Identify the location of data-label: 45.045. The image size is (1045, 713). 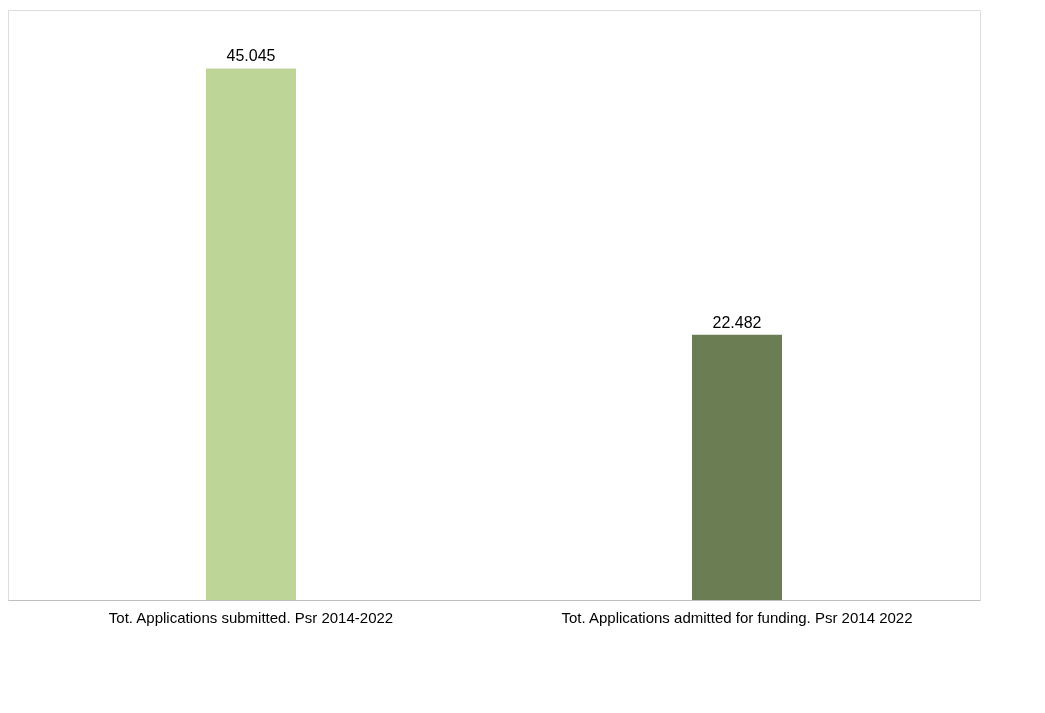
(251, 56).